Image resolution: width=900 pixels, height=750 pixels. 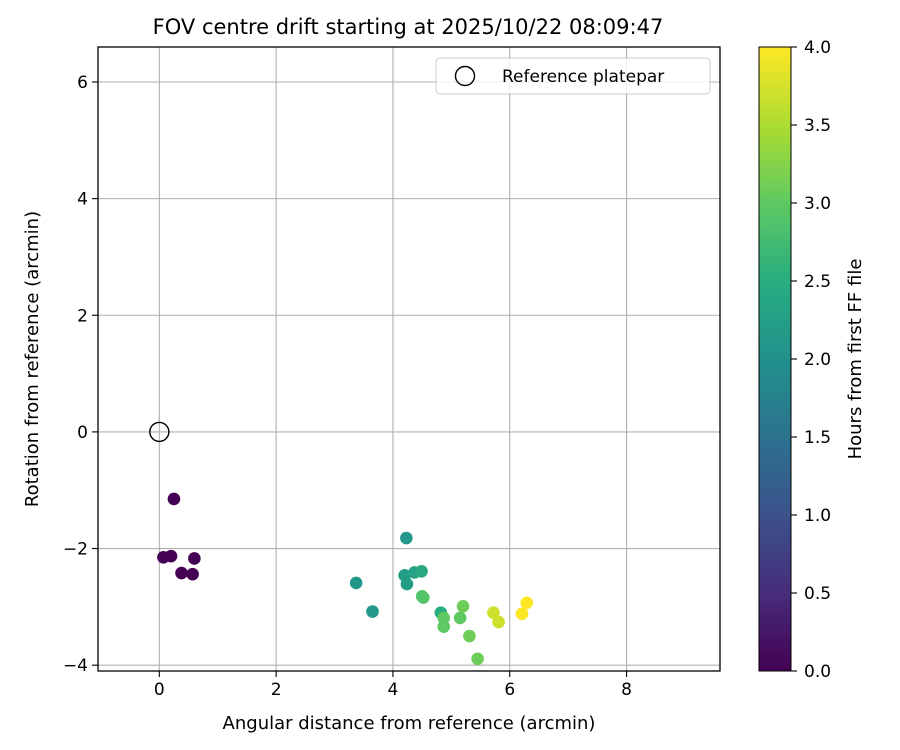 I want to click on y-tick-label: 6, so click(x=82, y=83).